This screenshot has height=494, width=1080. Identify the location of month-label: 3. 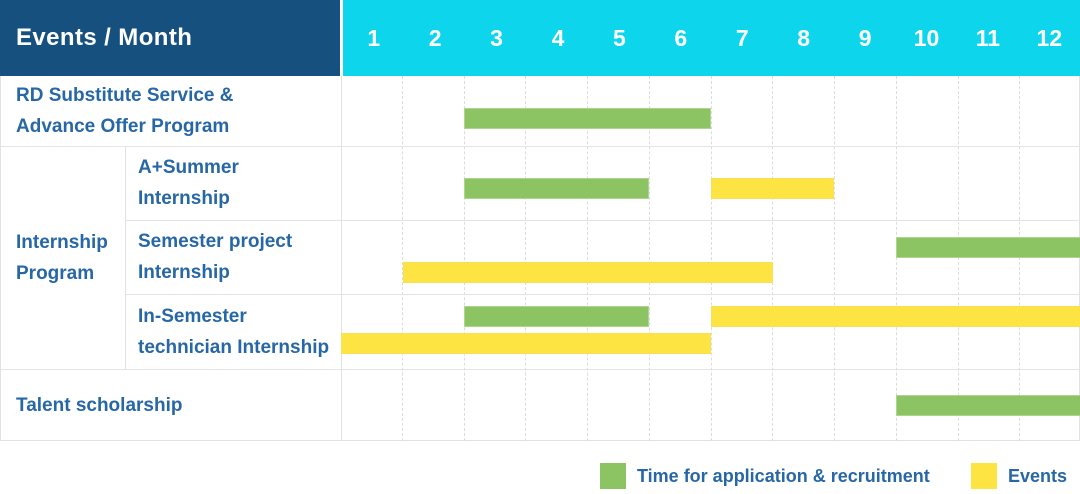
(496, 37).